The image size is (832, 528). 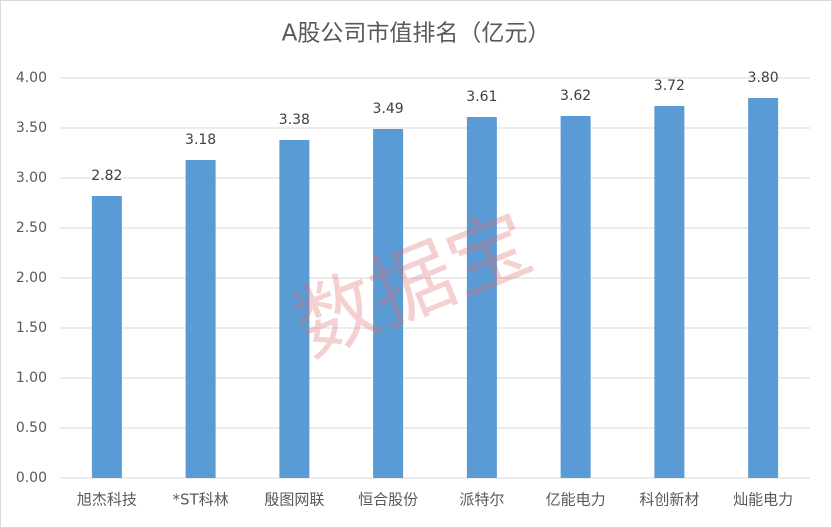 What do you see at coordinates (31, 478) in the screenshot?
I see `y-tick-label: 0.00` at bounding box center [31, 478].